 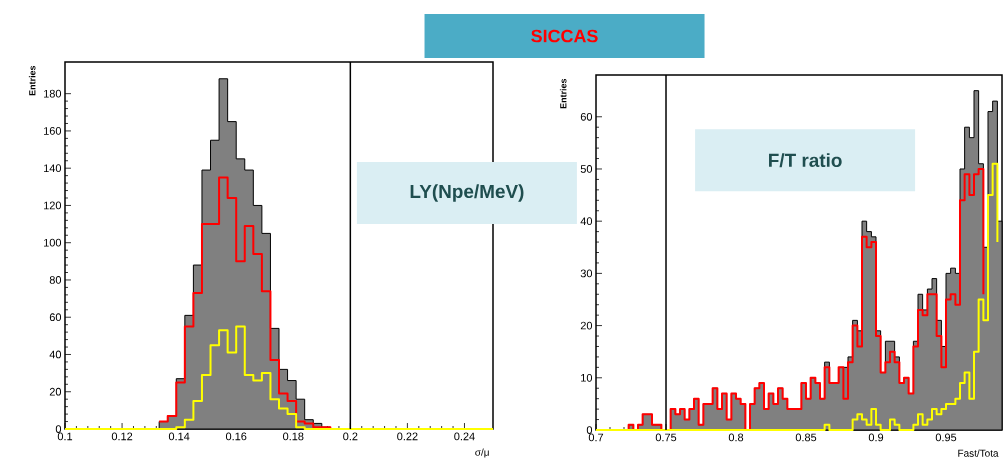 I want to click on y-tick-label: 80, so click(x=55, y=280).